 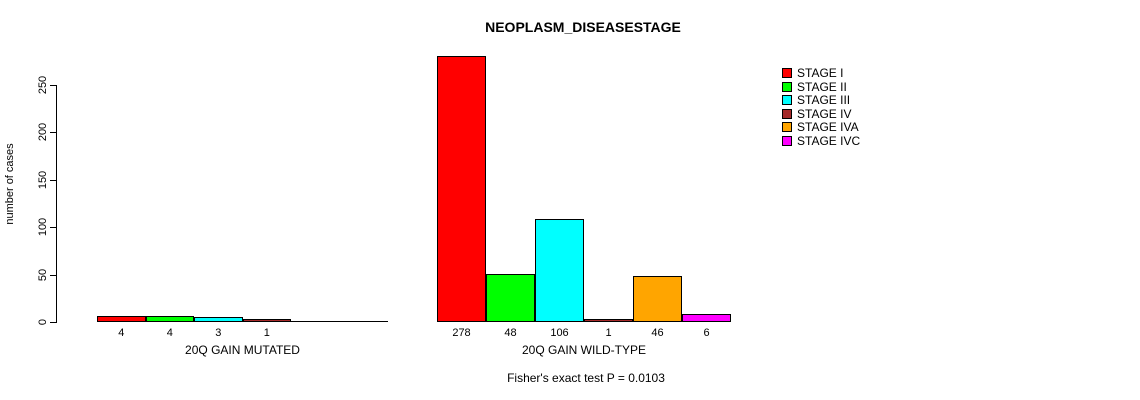 I want to click on legend-label: STAGE I, so click(x=820, y=73).